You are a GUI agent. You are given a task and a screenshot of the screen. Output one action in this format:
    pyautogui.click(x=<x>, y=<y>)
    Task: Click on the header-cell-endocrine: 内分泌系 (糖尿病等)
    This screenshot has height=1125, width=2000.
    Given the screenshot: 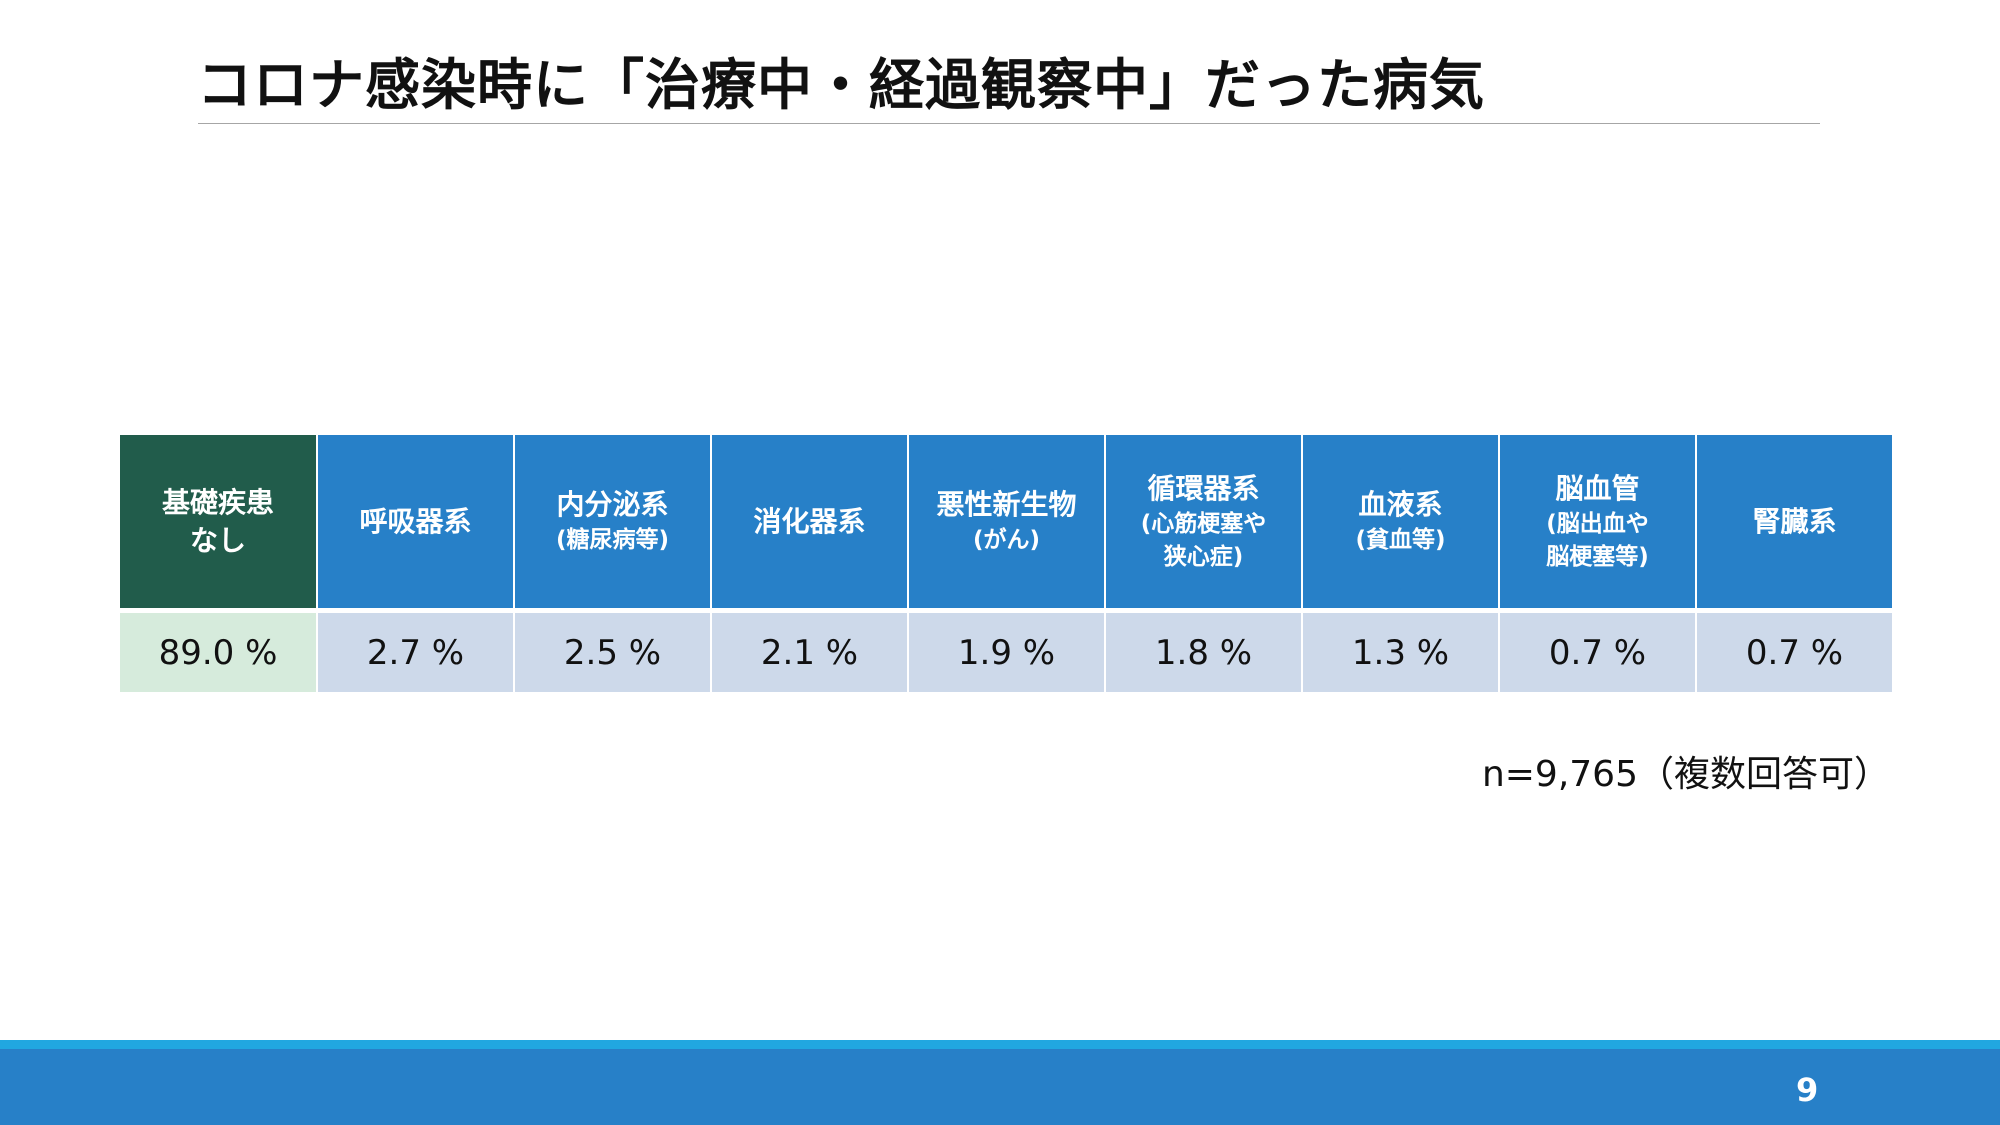 What is the action you would take?
    pyautogui.click(x=612, y=521)
    